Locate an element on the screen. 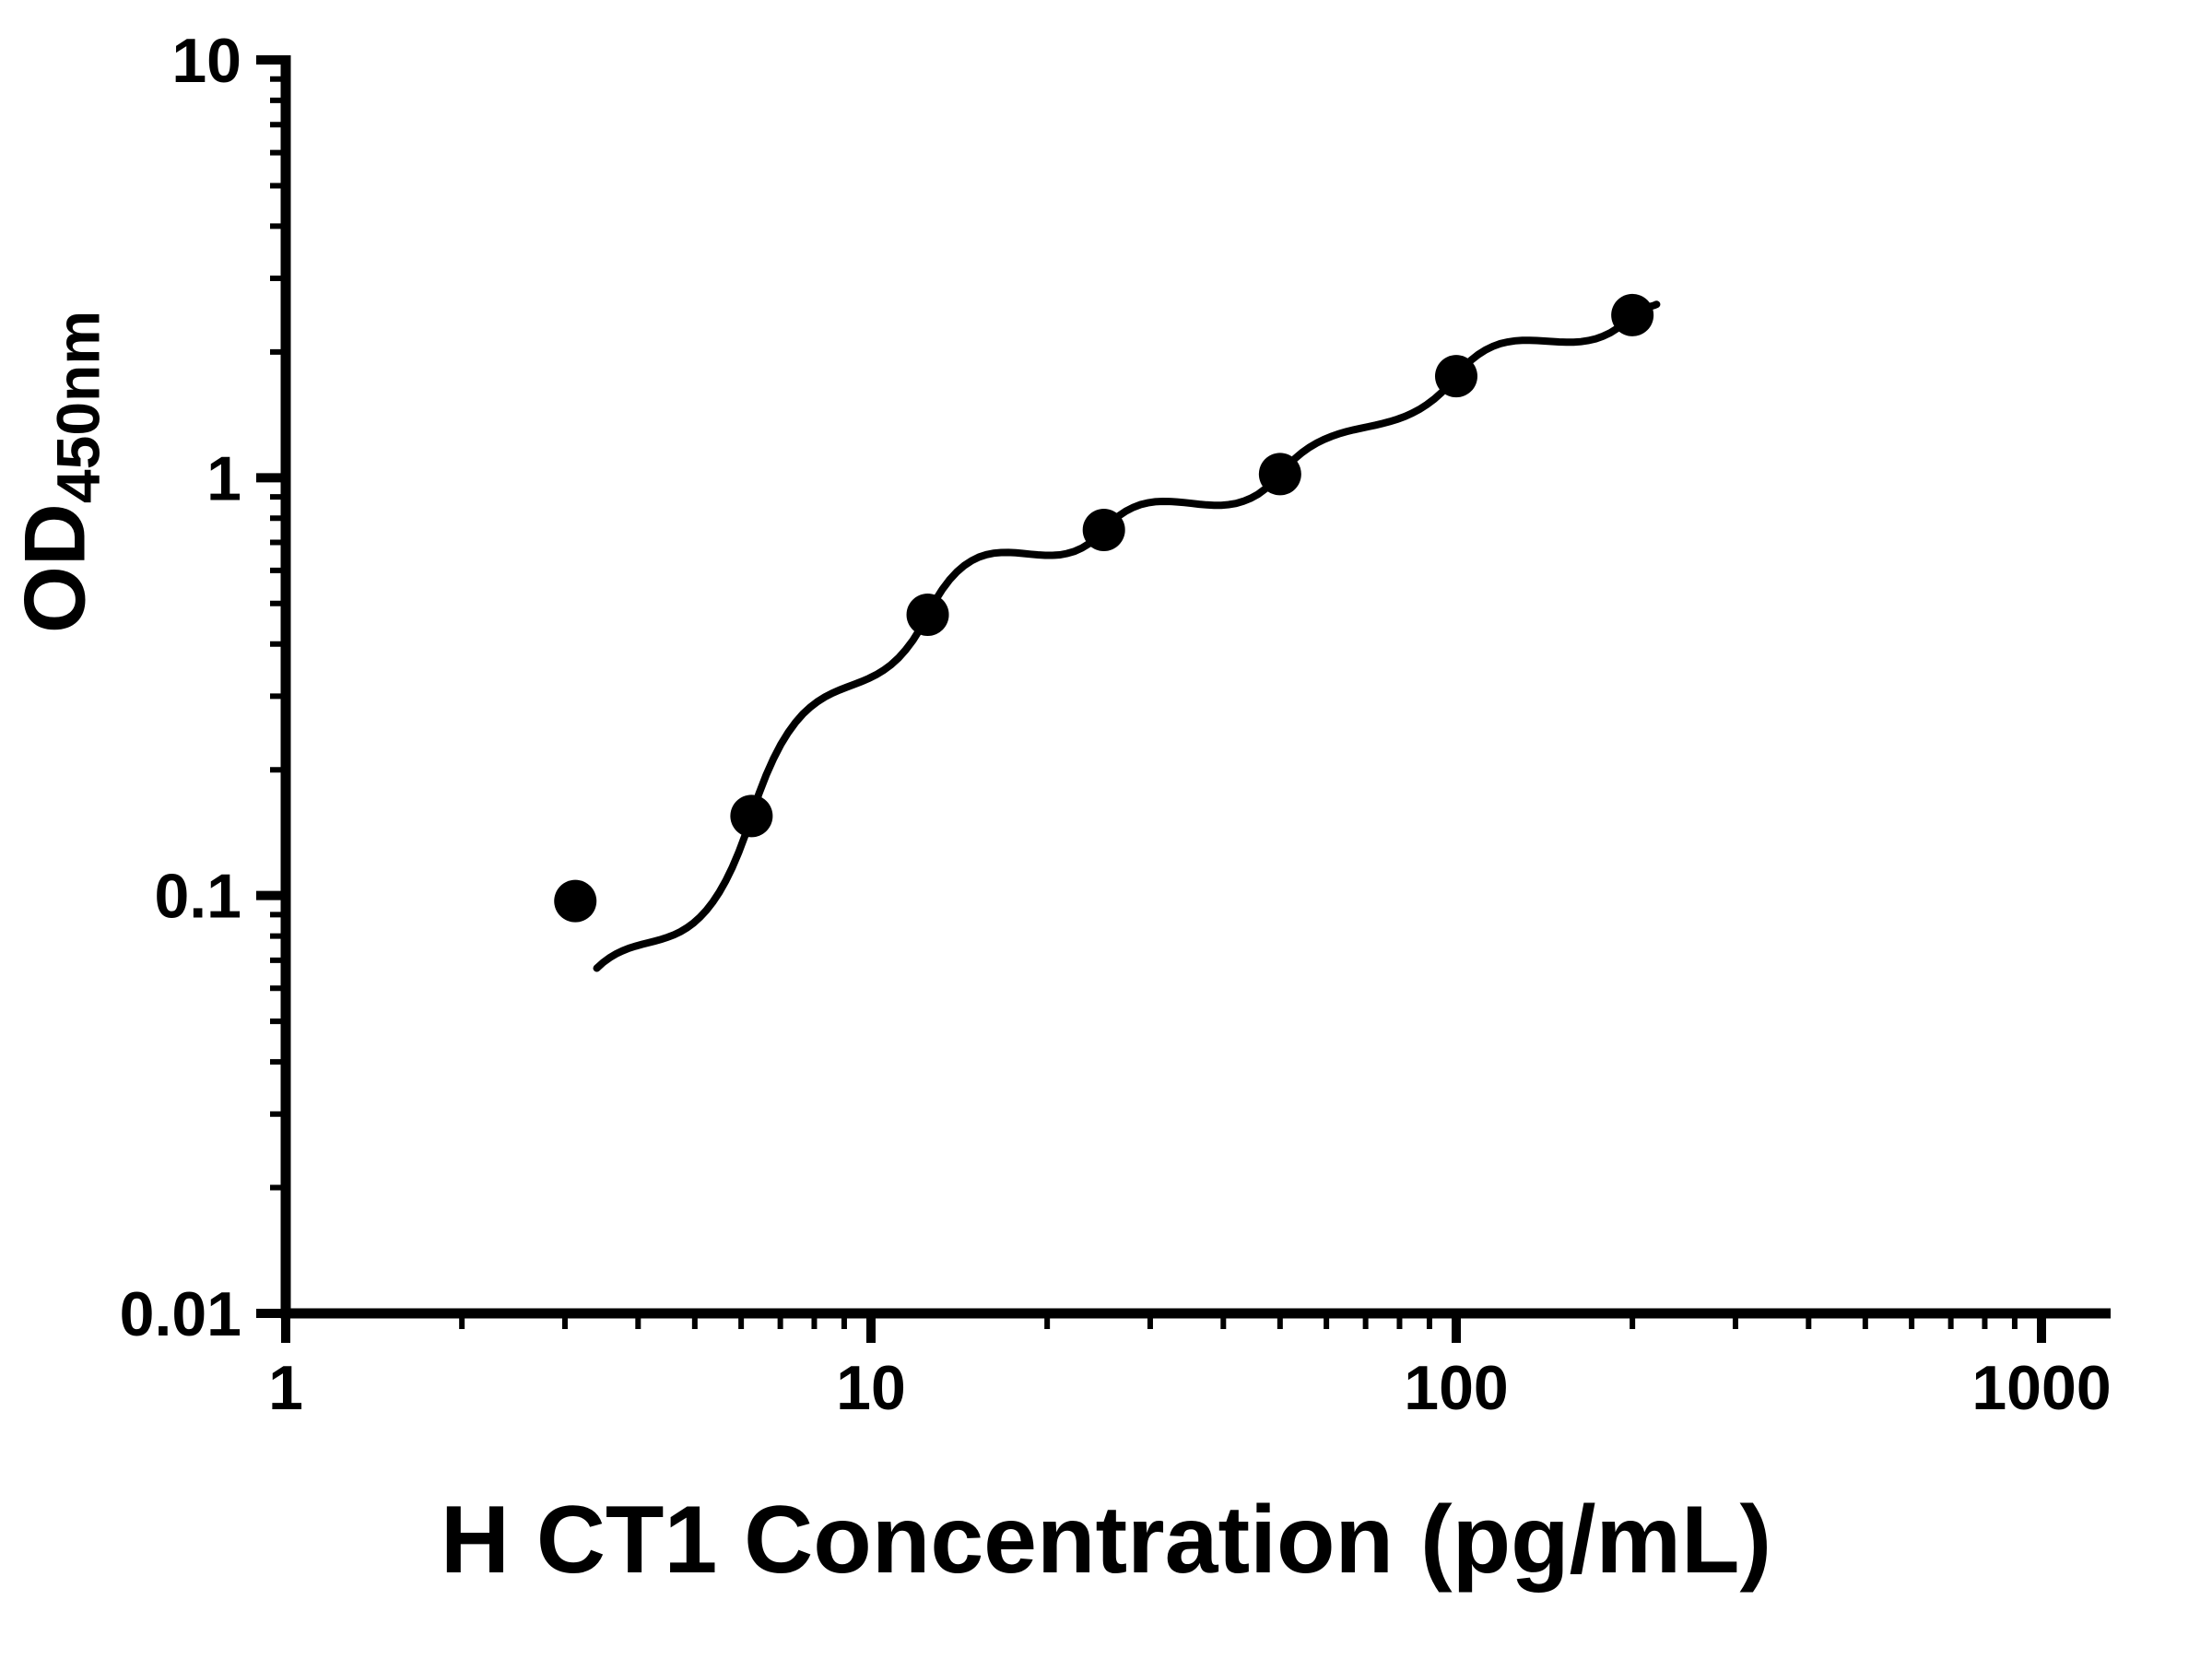  y-tick-label: 0.1 is located at coordinates (197, 897).